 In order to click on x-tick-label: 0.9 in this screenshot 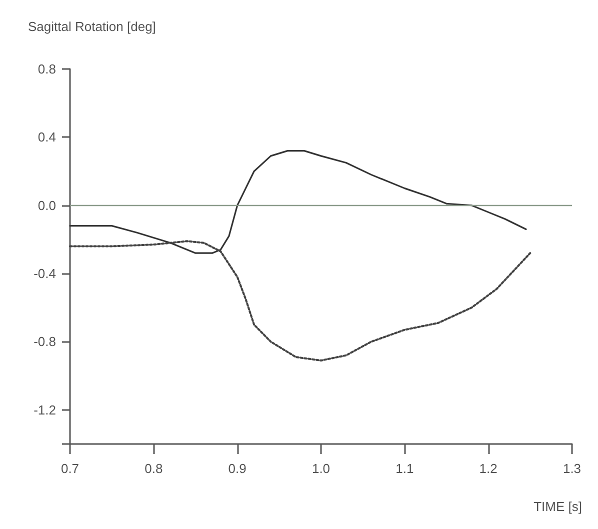, I will do `click(237, 468)`.